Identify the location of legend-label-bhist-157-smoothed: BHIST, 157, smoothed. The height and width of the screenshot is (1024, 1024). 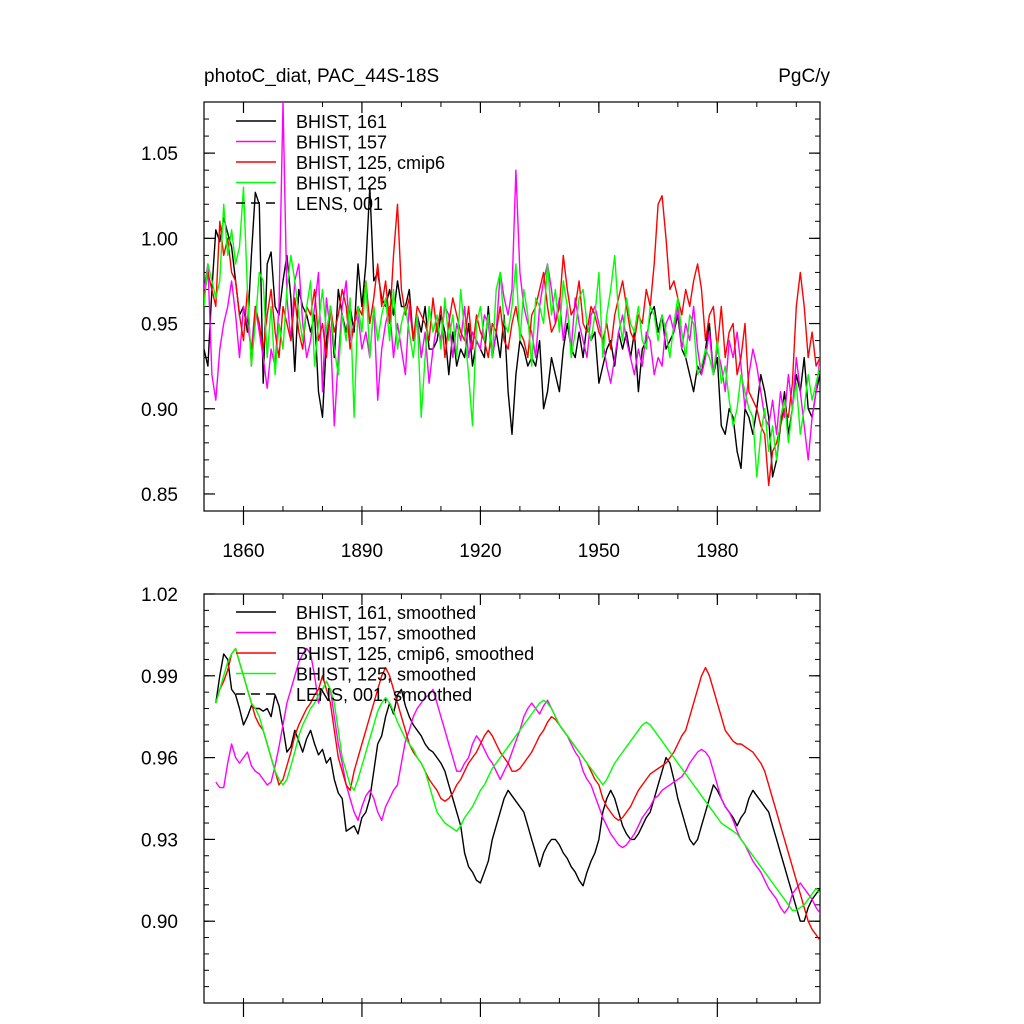
(386, 634).